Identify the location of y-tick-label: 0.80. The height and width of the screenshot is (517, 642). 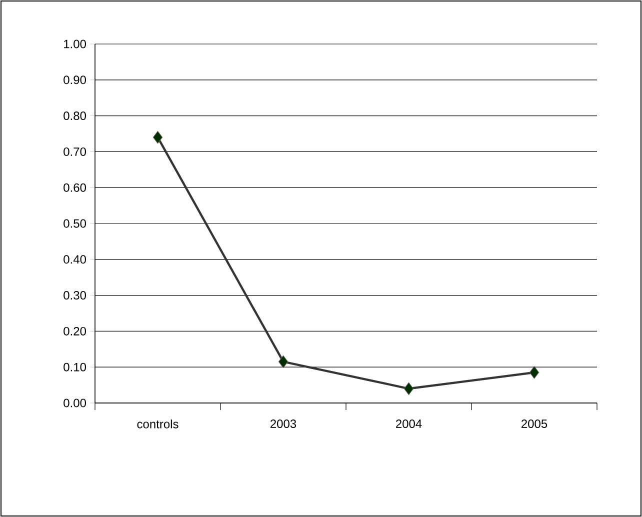
(75, 116).